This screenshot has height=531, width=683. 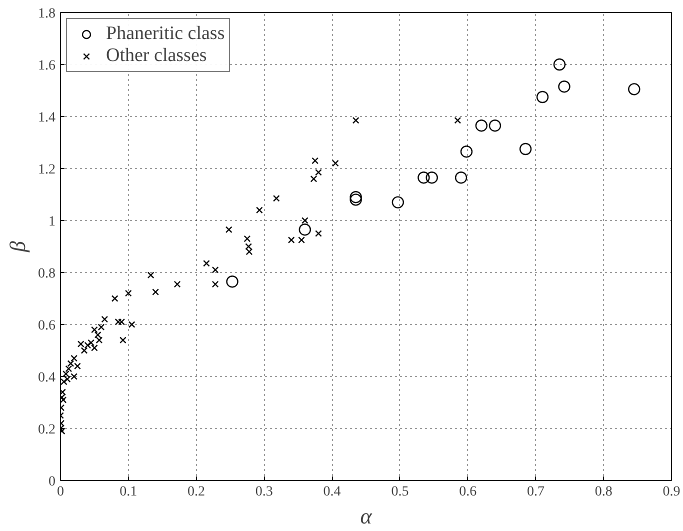 I want to click on x-tick-label: 0.7, so click(x=535, y=492).